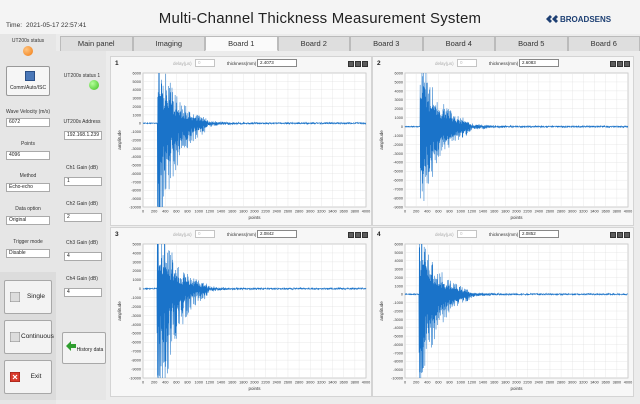 This screenshot has height=404, width=640. Describe the element at coordinates (444, 63) in the screenshot. I see `delay-label: delay(μs)` at that location.